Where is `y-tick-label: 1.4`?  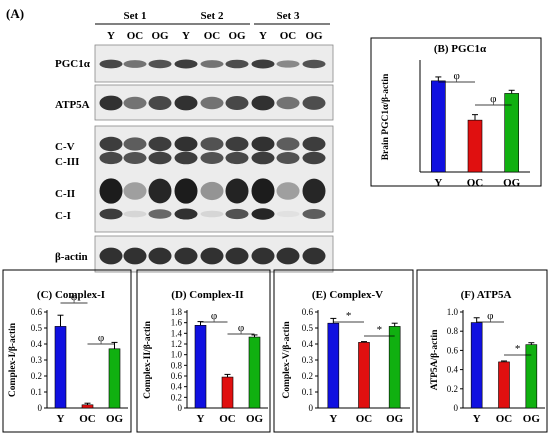 y-tick-label: 1.4 is located at coordinates (177, 333).